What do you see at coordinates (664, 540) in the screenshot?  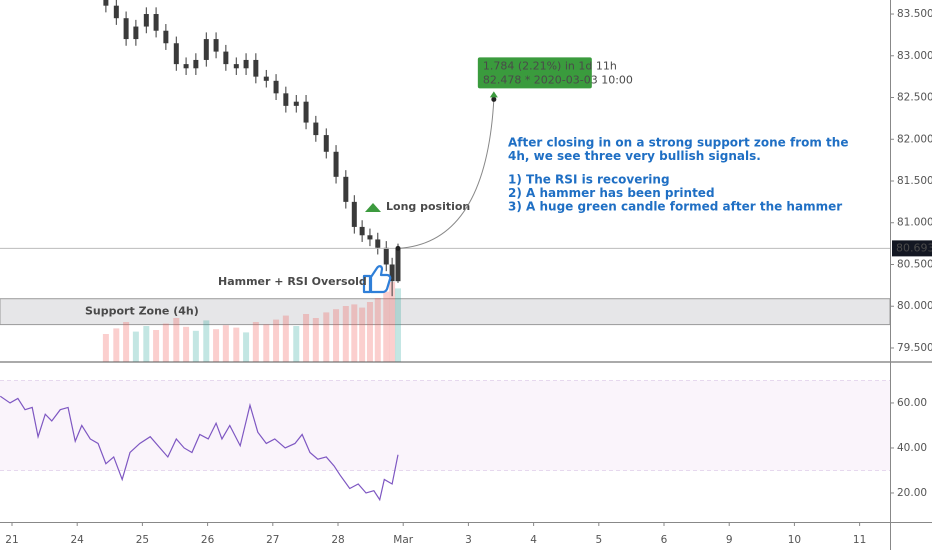 I see `x-tick-label: 6` at bounding box center [664, 540].